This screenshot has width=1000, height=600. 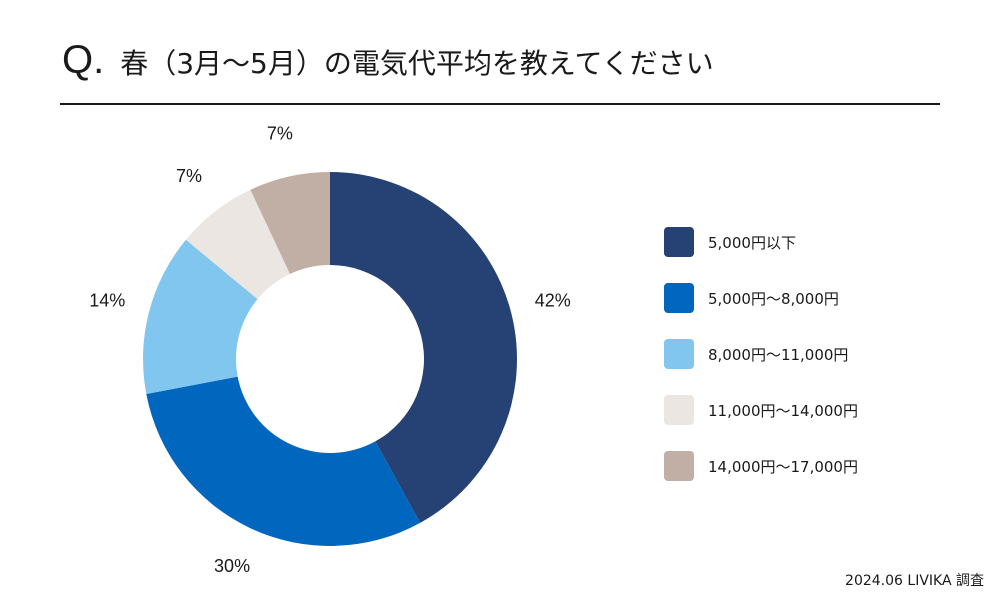 What do you see at coordinates (778, 354) in the screenshot?
I see `legend-label: 8,000円〜11,000円` at bounding box center [778, 354].